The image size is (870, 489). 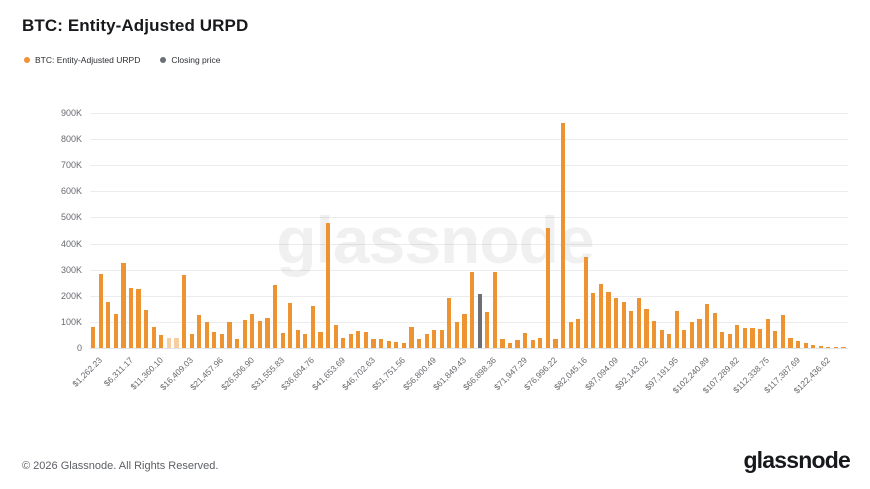 What do you see at coordinates (82, 60) in the screenshot?
I see `legend-item-urpd: BTC: Entity-Adjusted URPD` at bounding box center [82, 60].